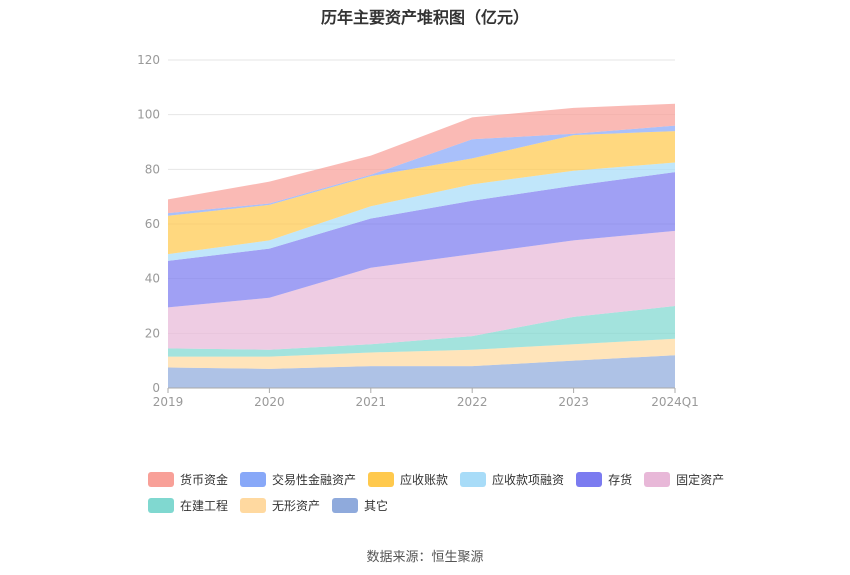  Describe the element at coordinates (421, 331) in the screenshot. I see `area-在建工程` at that location.